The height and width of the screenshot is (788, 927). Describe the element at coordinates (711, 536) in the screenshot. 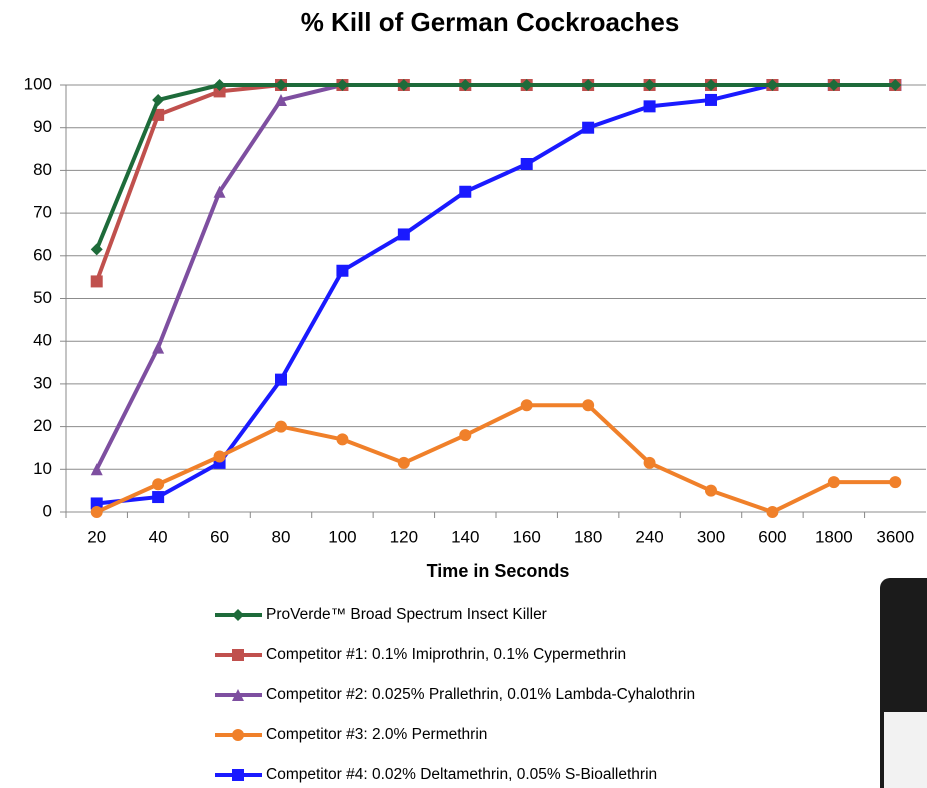

I see `x-tick-label: 300` at that location.